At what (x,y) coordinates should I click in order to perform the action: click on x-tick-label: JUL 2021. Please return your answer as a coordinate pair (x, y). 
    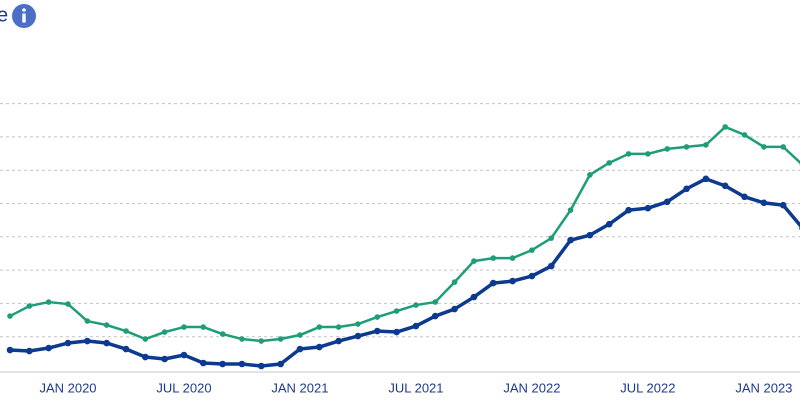
    Looking at the image, I should click on (415, 387).